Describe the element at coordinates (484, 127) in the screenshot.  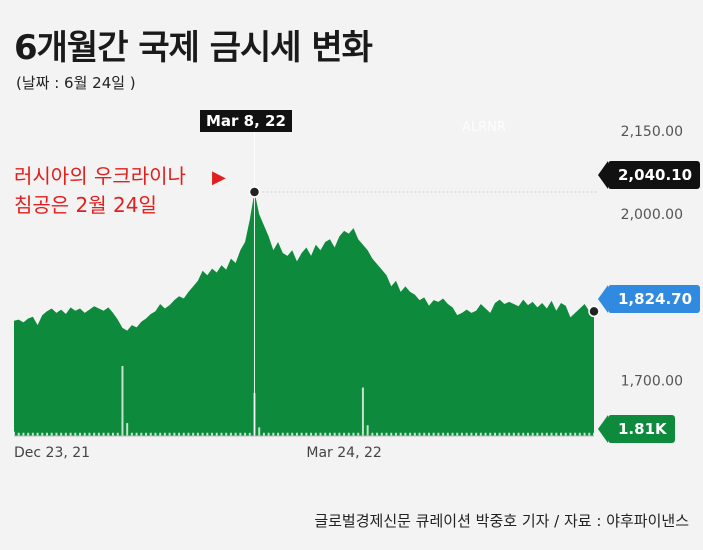
I see `watermark-text: ALRNR` at that location.